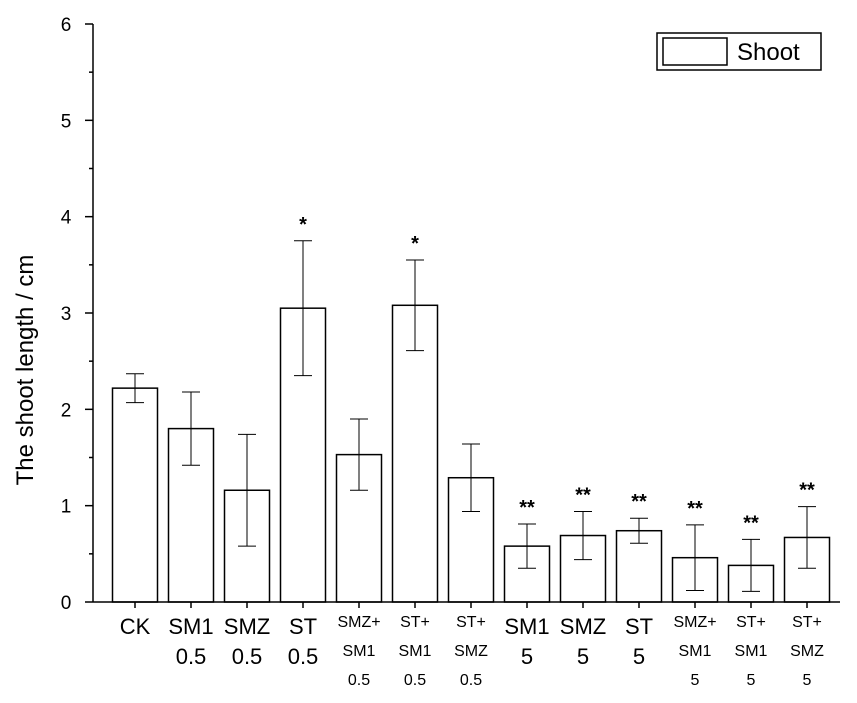 Image resolution: width=857 pixels, height=703 pixels. Describe the element at coordinates (66, 121) in the screenshot. I see `y-tick-label: 5` at that location.